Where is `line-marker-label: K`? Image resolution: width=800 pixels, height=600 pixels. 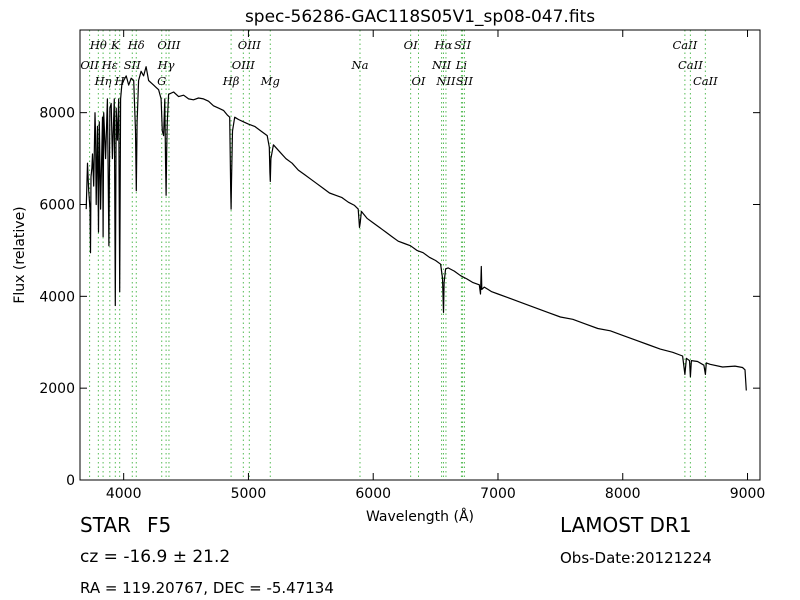
line-marker-label: K is located at coordinates (115, 45).